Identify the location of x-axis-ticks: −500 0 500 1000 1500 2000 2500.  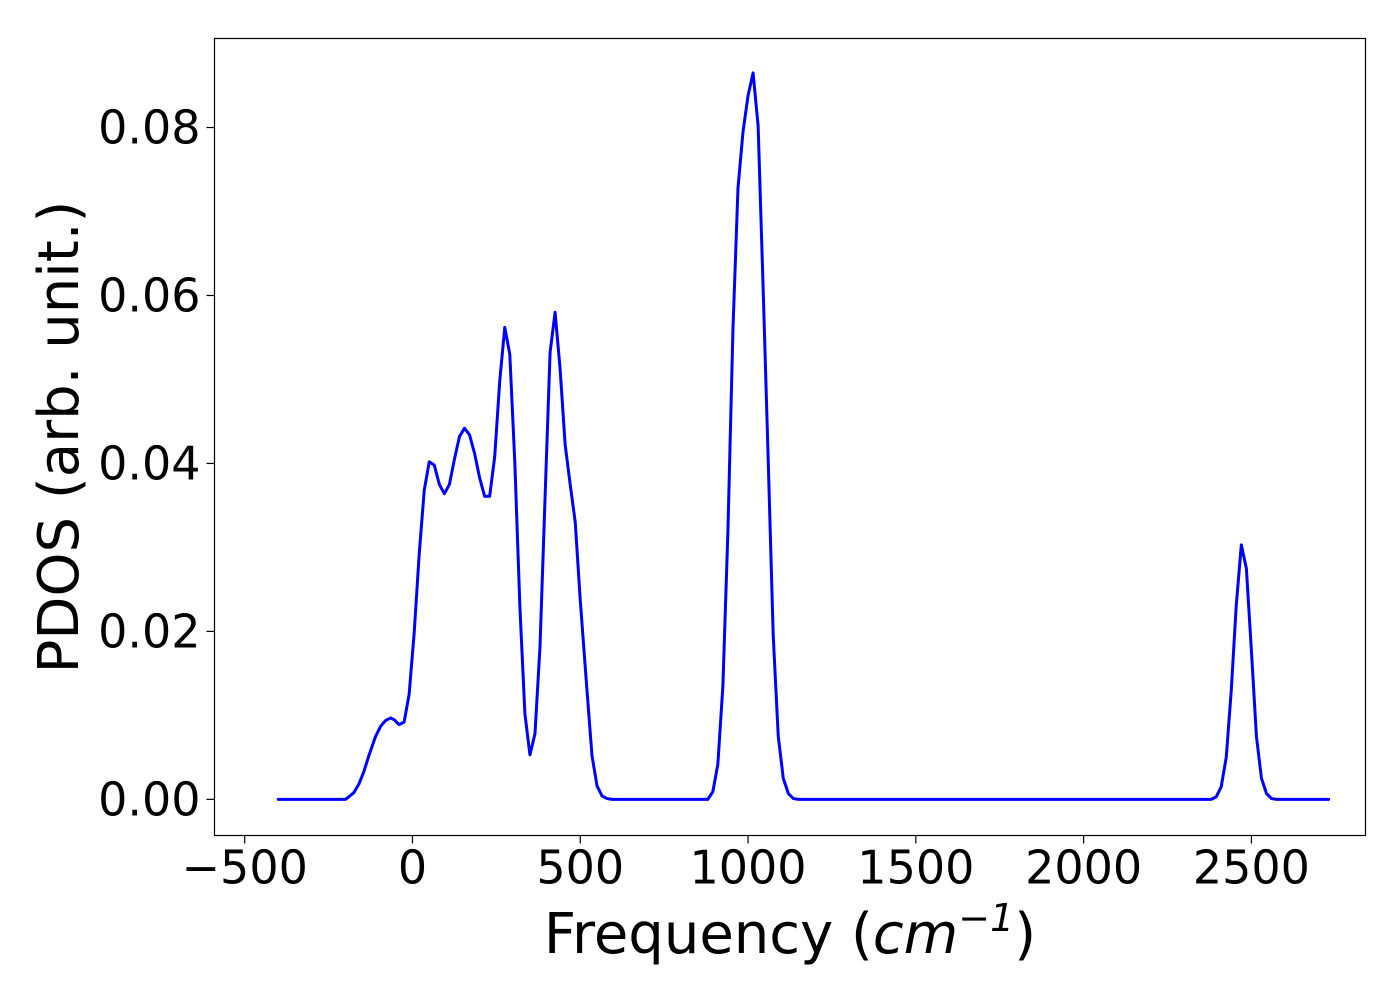
(746, 865).